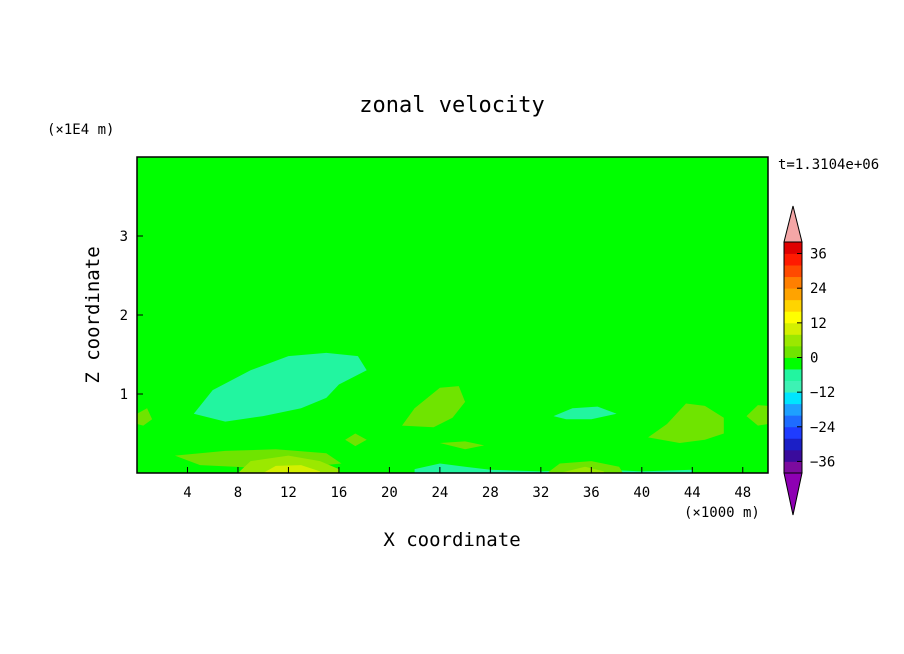 The width and height of the screenshot is (904, 654). Describe the element at coordinates (818, 289) in the screenshot. I see `colorbar-tick-label: 24` at that location.